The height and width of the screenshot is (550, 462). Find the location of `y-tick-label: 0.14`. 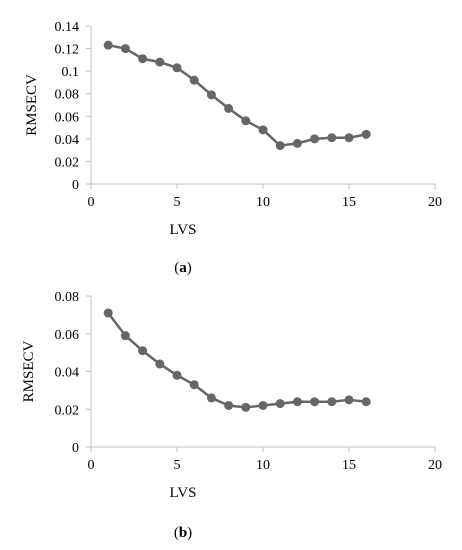

y-tick-label: 0.14 is located at coordinates (67, 27).